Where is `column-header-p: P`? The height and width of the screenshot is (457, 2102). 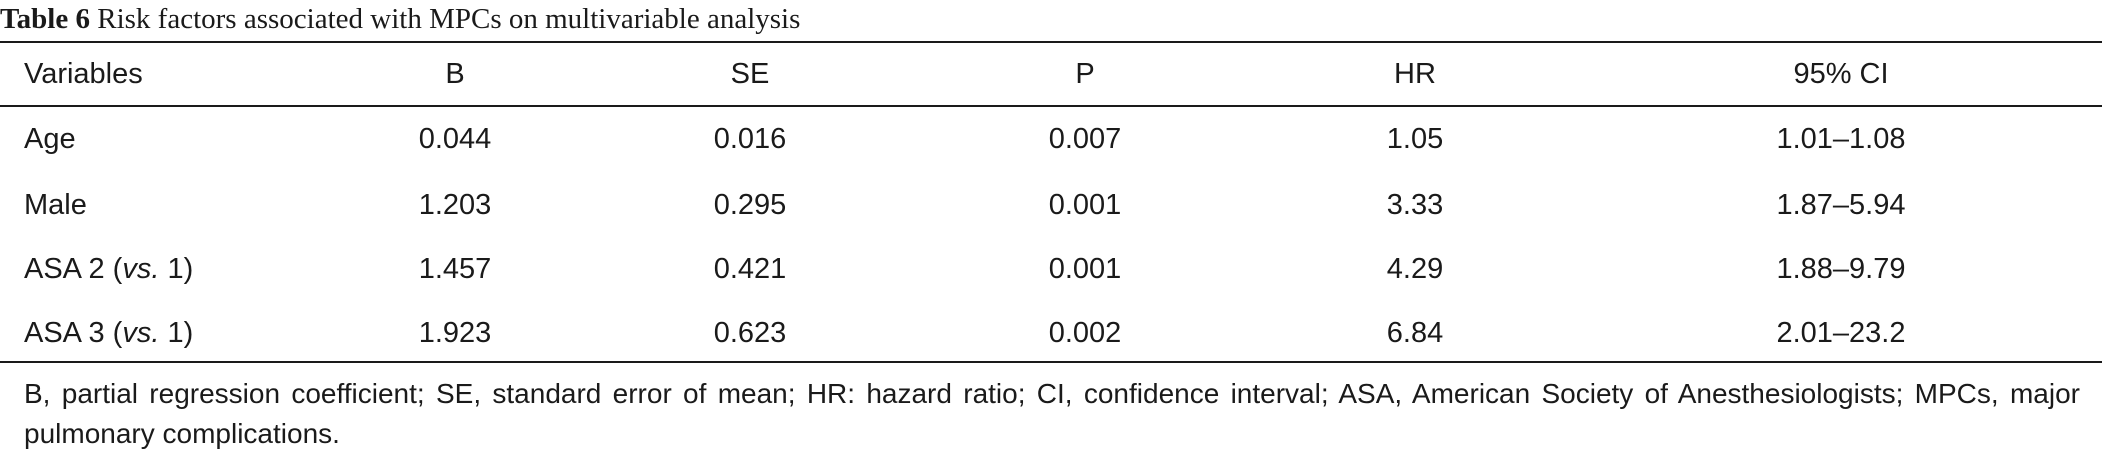 column-header-p: P is located at coordinates (1085, 73).